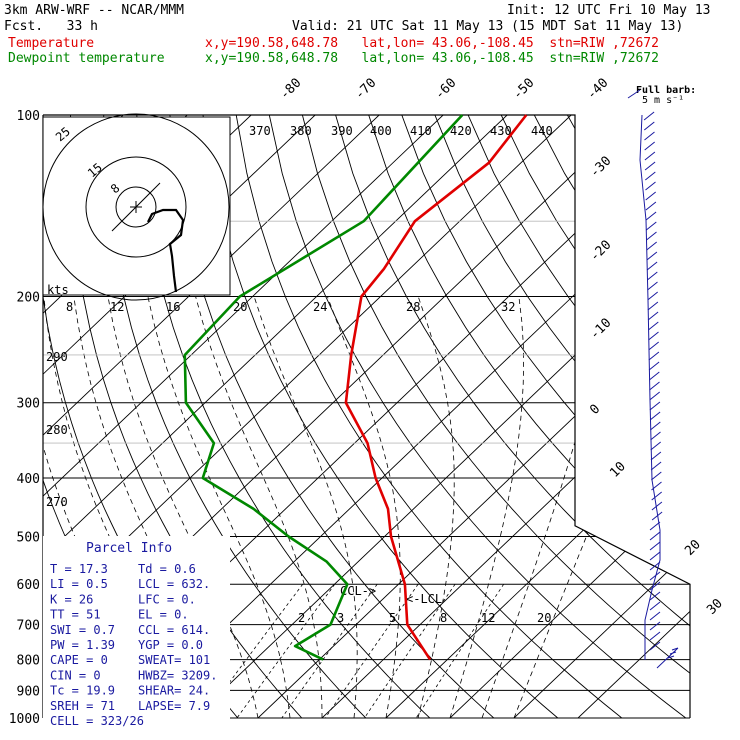  Describe the element at coordinates (79, 660) in the screenshot. I see `parcel-row-left: CAPE = 0` at that location.